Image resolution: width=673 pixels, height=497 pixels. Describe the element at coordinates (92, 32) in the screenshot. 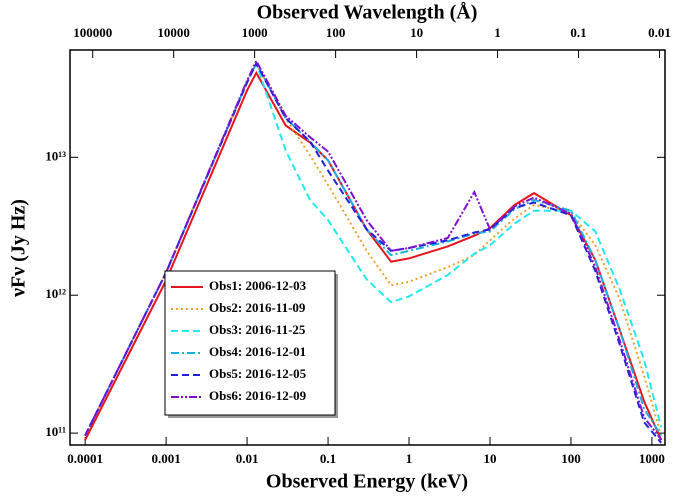

I see `x2-tick-label: 100000` at that location.